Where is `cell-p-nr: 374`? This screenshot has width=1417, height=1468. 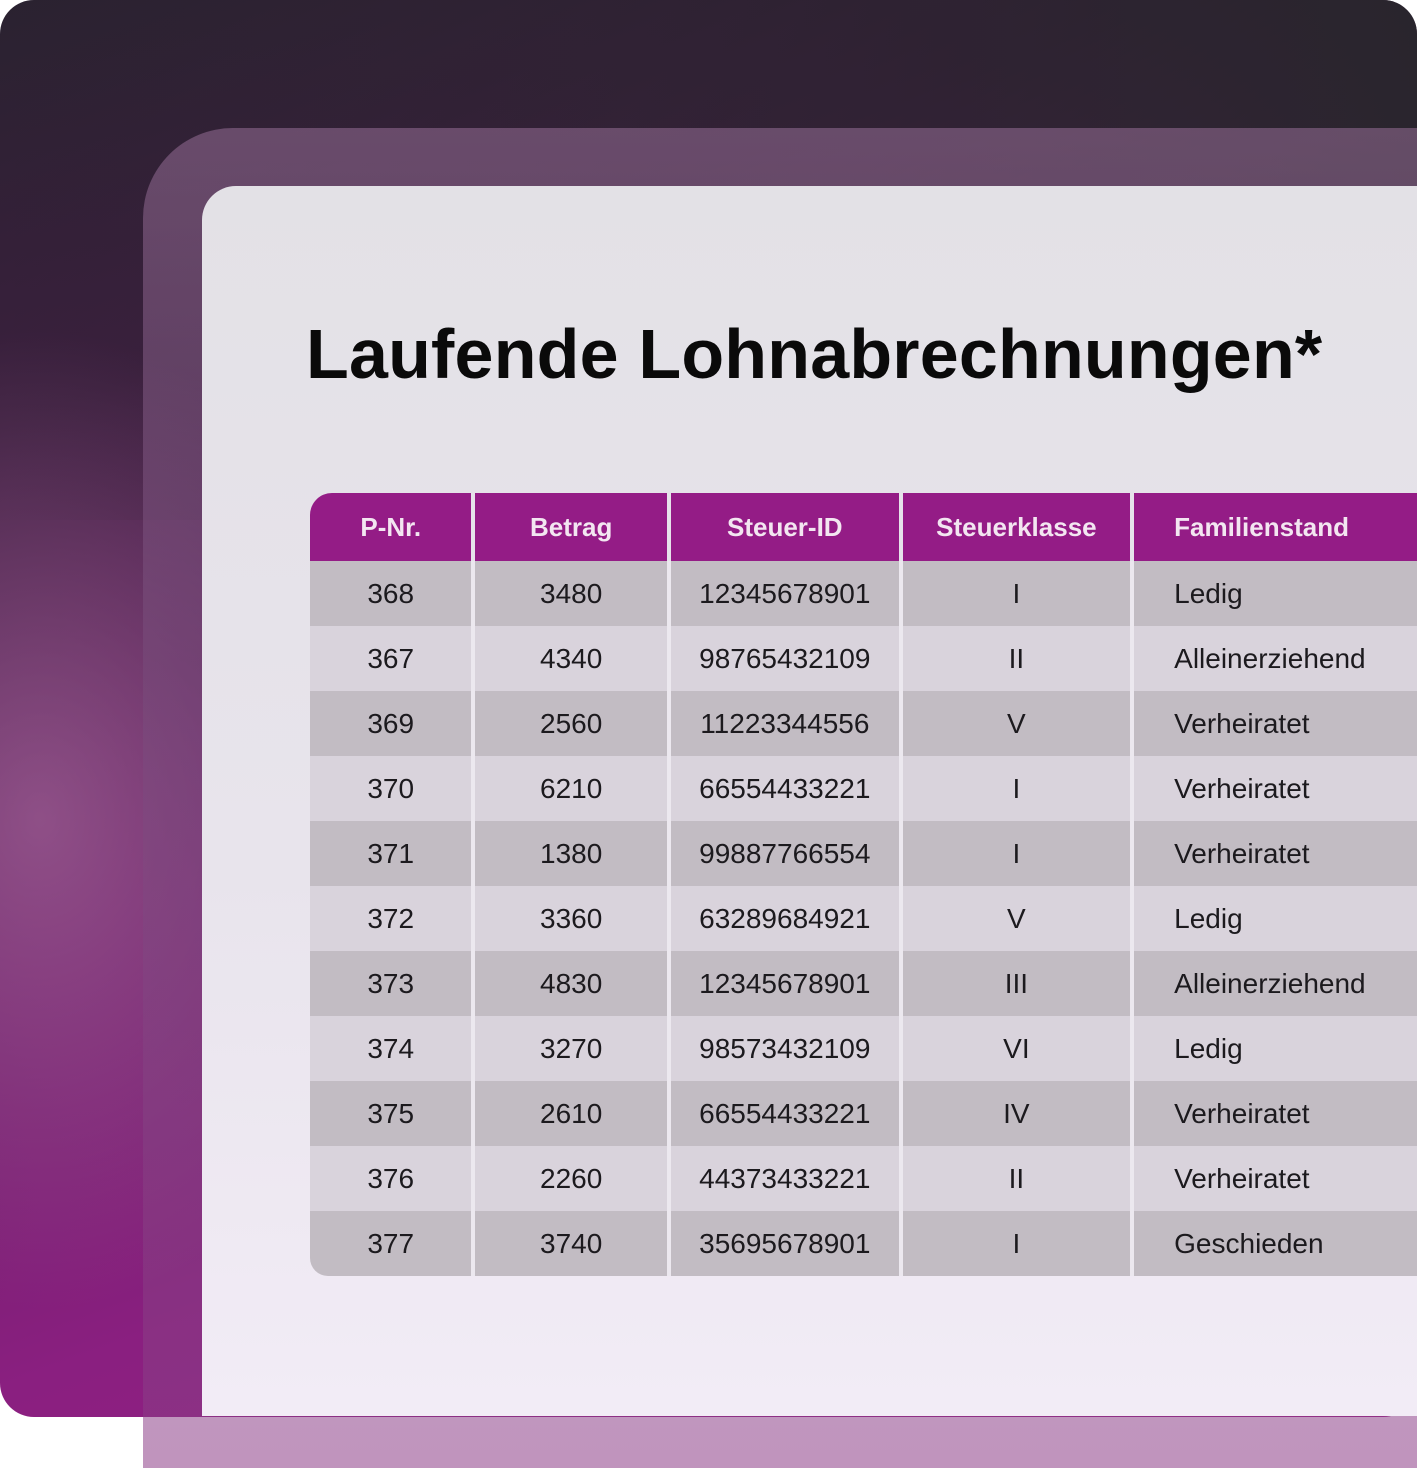
cell-p-nr: 374 is located at coordinates (393, 1048).